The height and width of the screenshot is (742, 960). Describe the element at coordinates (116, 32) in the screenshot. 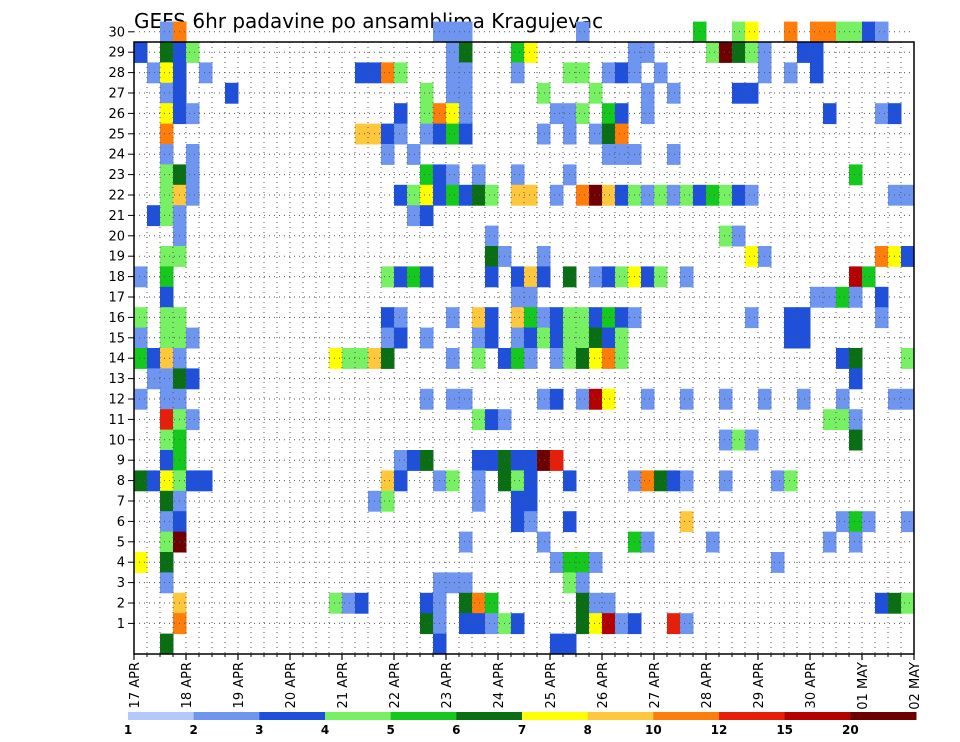

I see `y-tick-label: 30` at that location.